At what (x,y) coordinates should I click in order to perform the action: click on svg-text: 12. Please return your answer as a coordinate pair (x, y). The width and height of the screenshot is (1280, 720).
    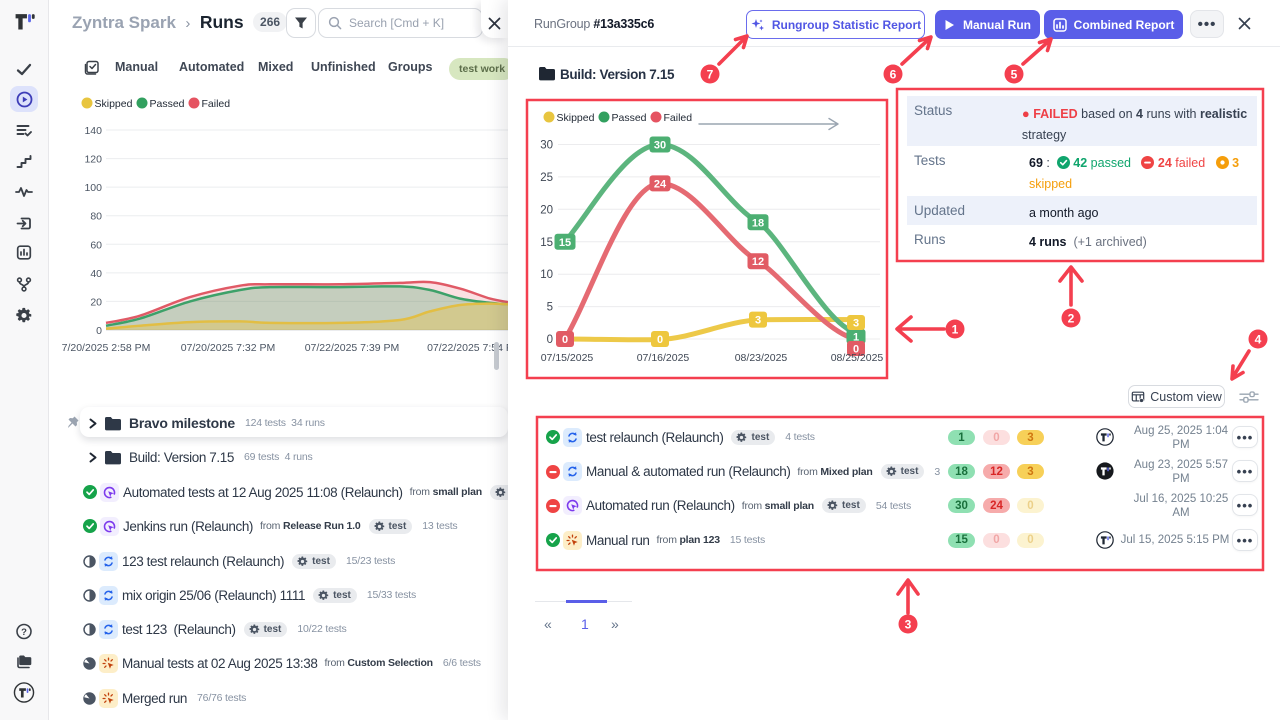
    Looking at the image, I should click on (758, 262).